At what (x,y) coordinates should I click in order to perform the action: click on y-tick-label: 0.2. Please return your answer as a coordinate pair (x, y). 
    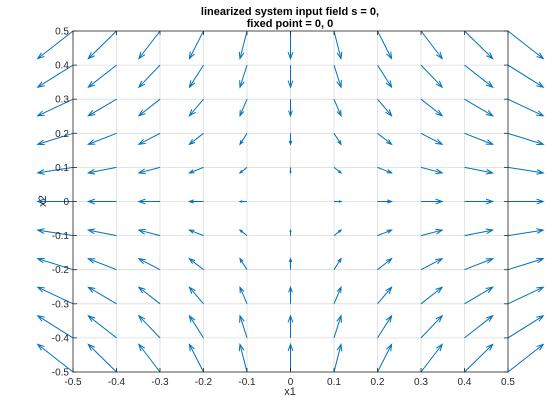
    Looking at the image, I should click on (62, 134).